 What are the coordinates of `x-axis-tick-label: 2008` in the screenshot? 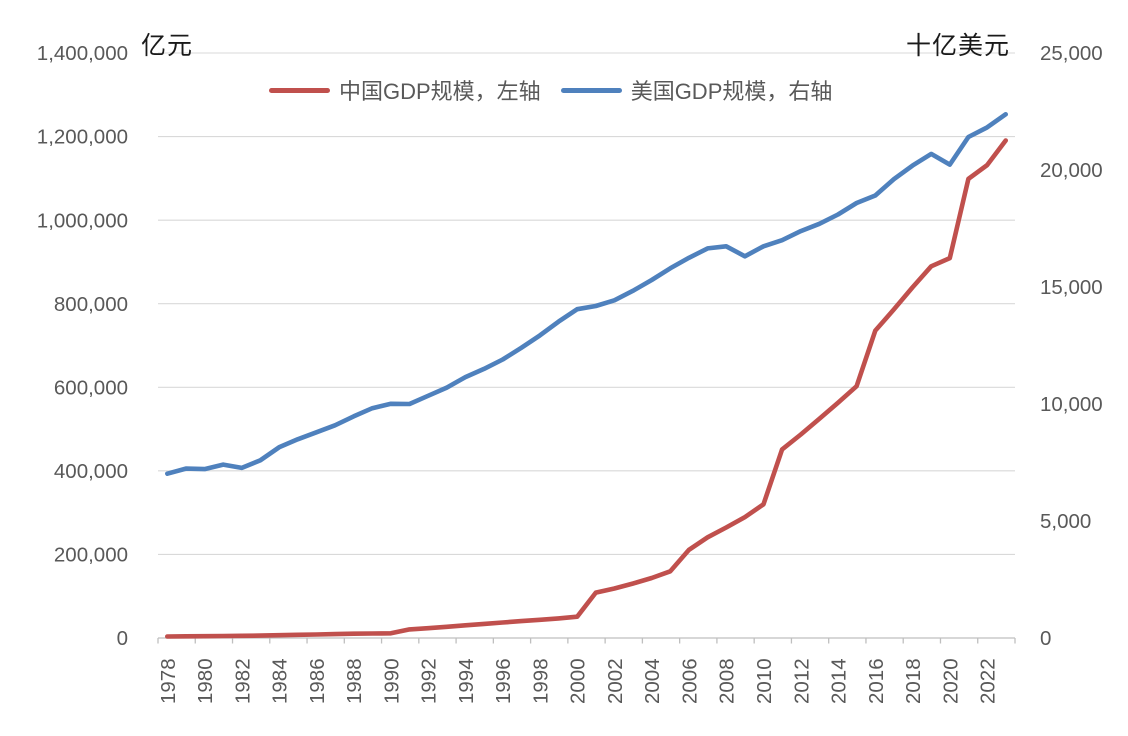 It's located at (727, 681).